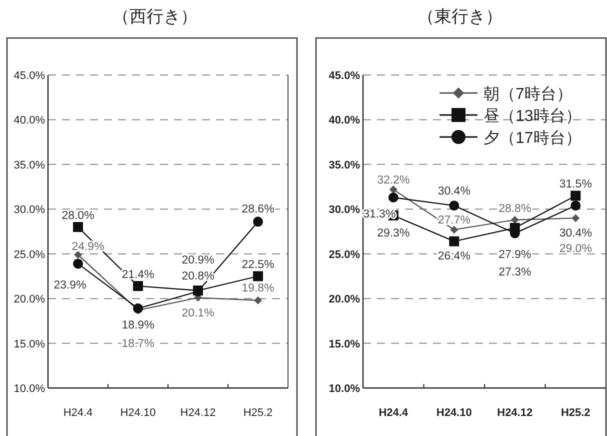 The width and height of the screenshot is (607, 436). What do you see at coordinates (575, 184) in the screenshot?
I see `data-label: 31.5%` at bounding box center [575, 184].